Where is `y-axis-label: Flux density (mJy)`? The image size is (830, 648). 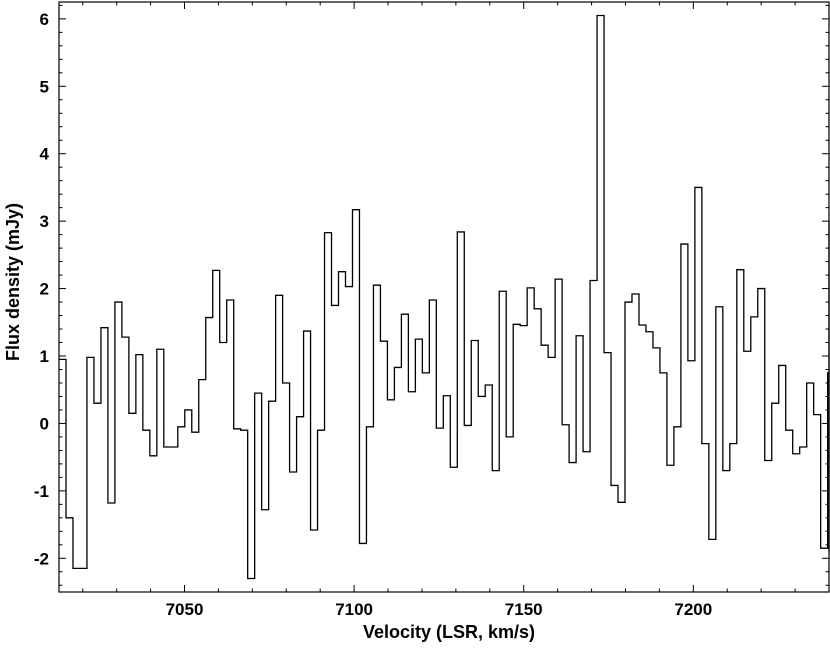 y-axis-label: Flux density (mJy) is located at coordinates (13, 282).